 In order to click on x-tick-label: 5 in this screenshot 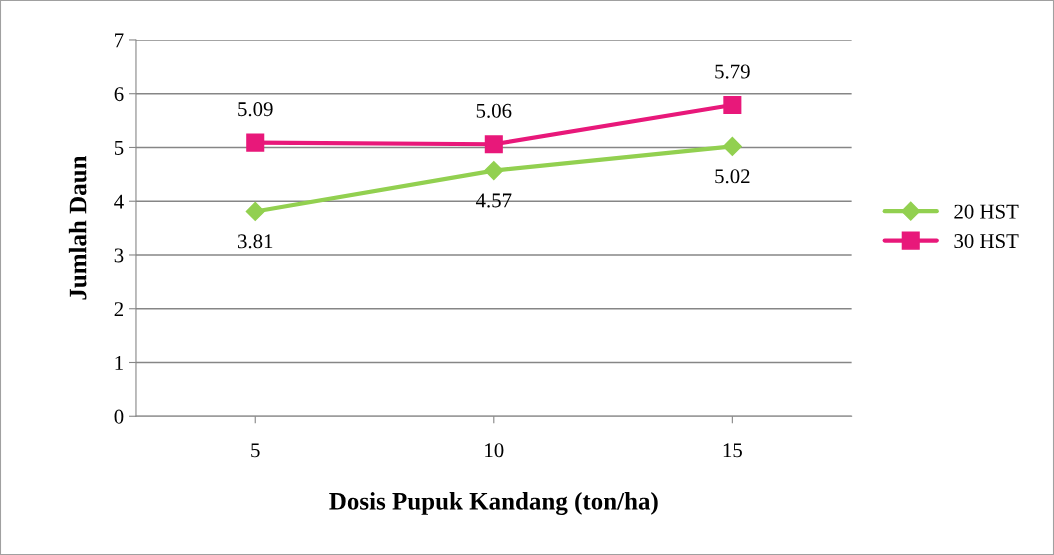, I will do `click(255, 450)`.